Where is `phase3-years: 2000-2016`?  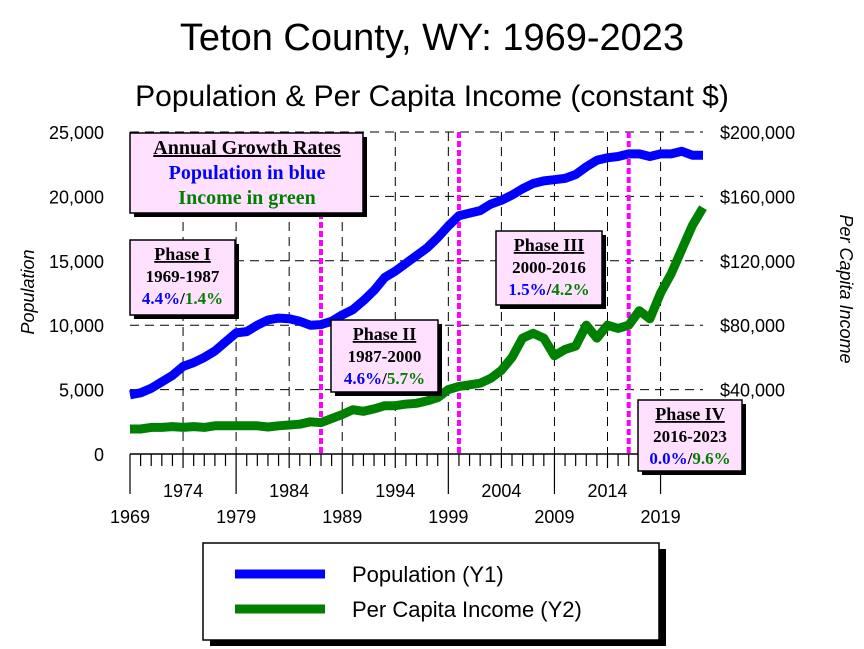 phase3-years: 2000-2016 is located at coordinates (549, 267).